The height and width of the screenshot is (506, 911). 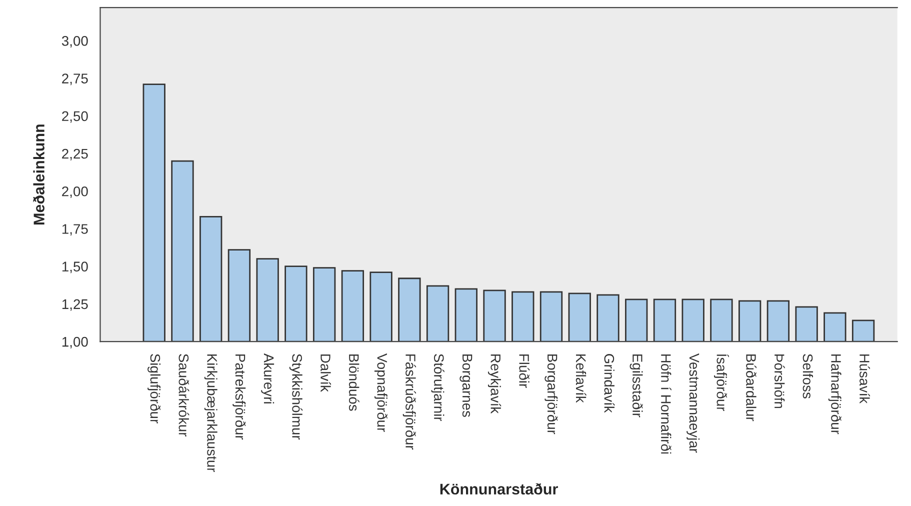 I want to click on y-tick-label: 2,00, so click(x=75, y=192).